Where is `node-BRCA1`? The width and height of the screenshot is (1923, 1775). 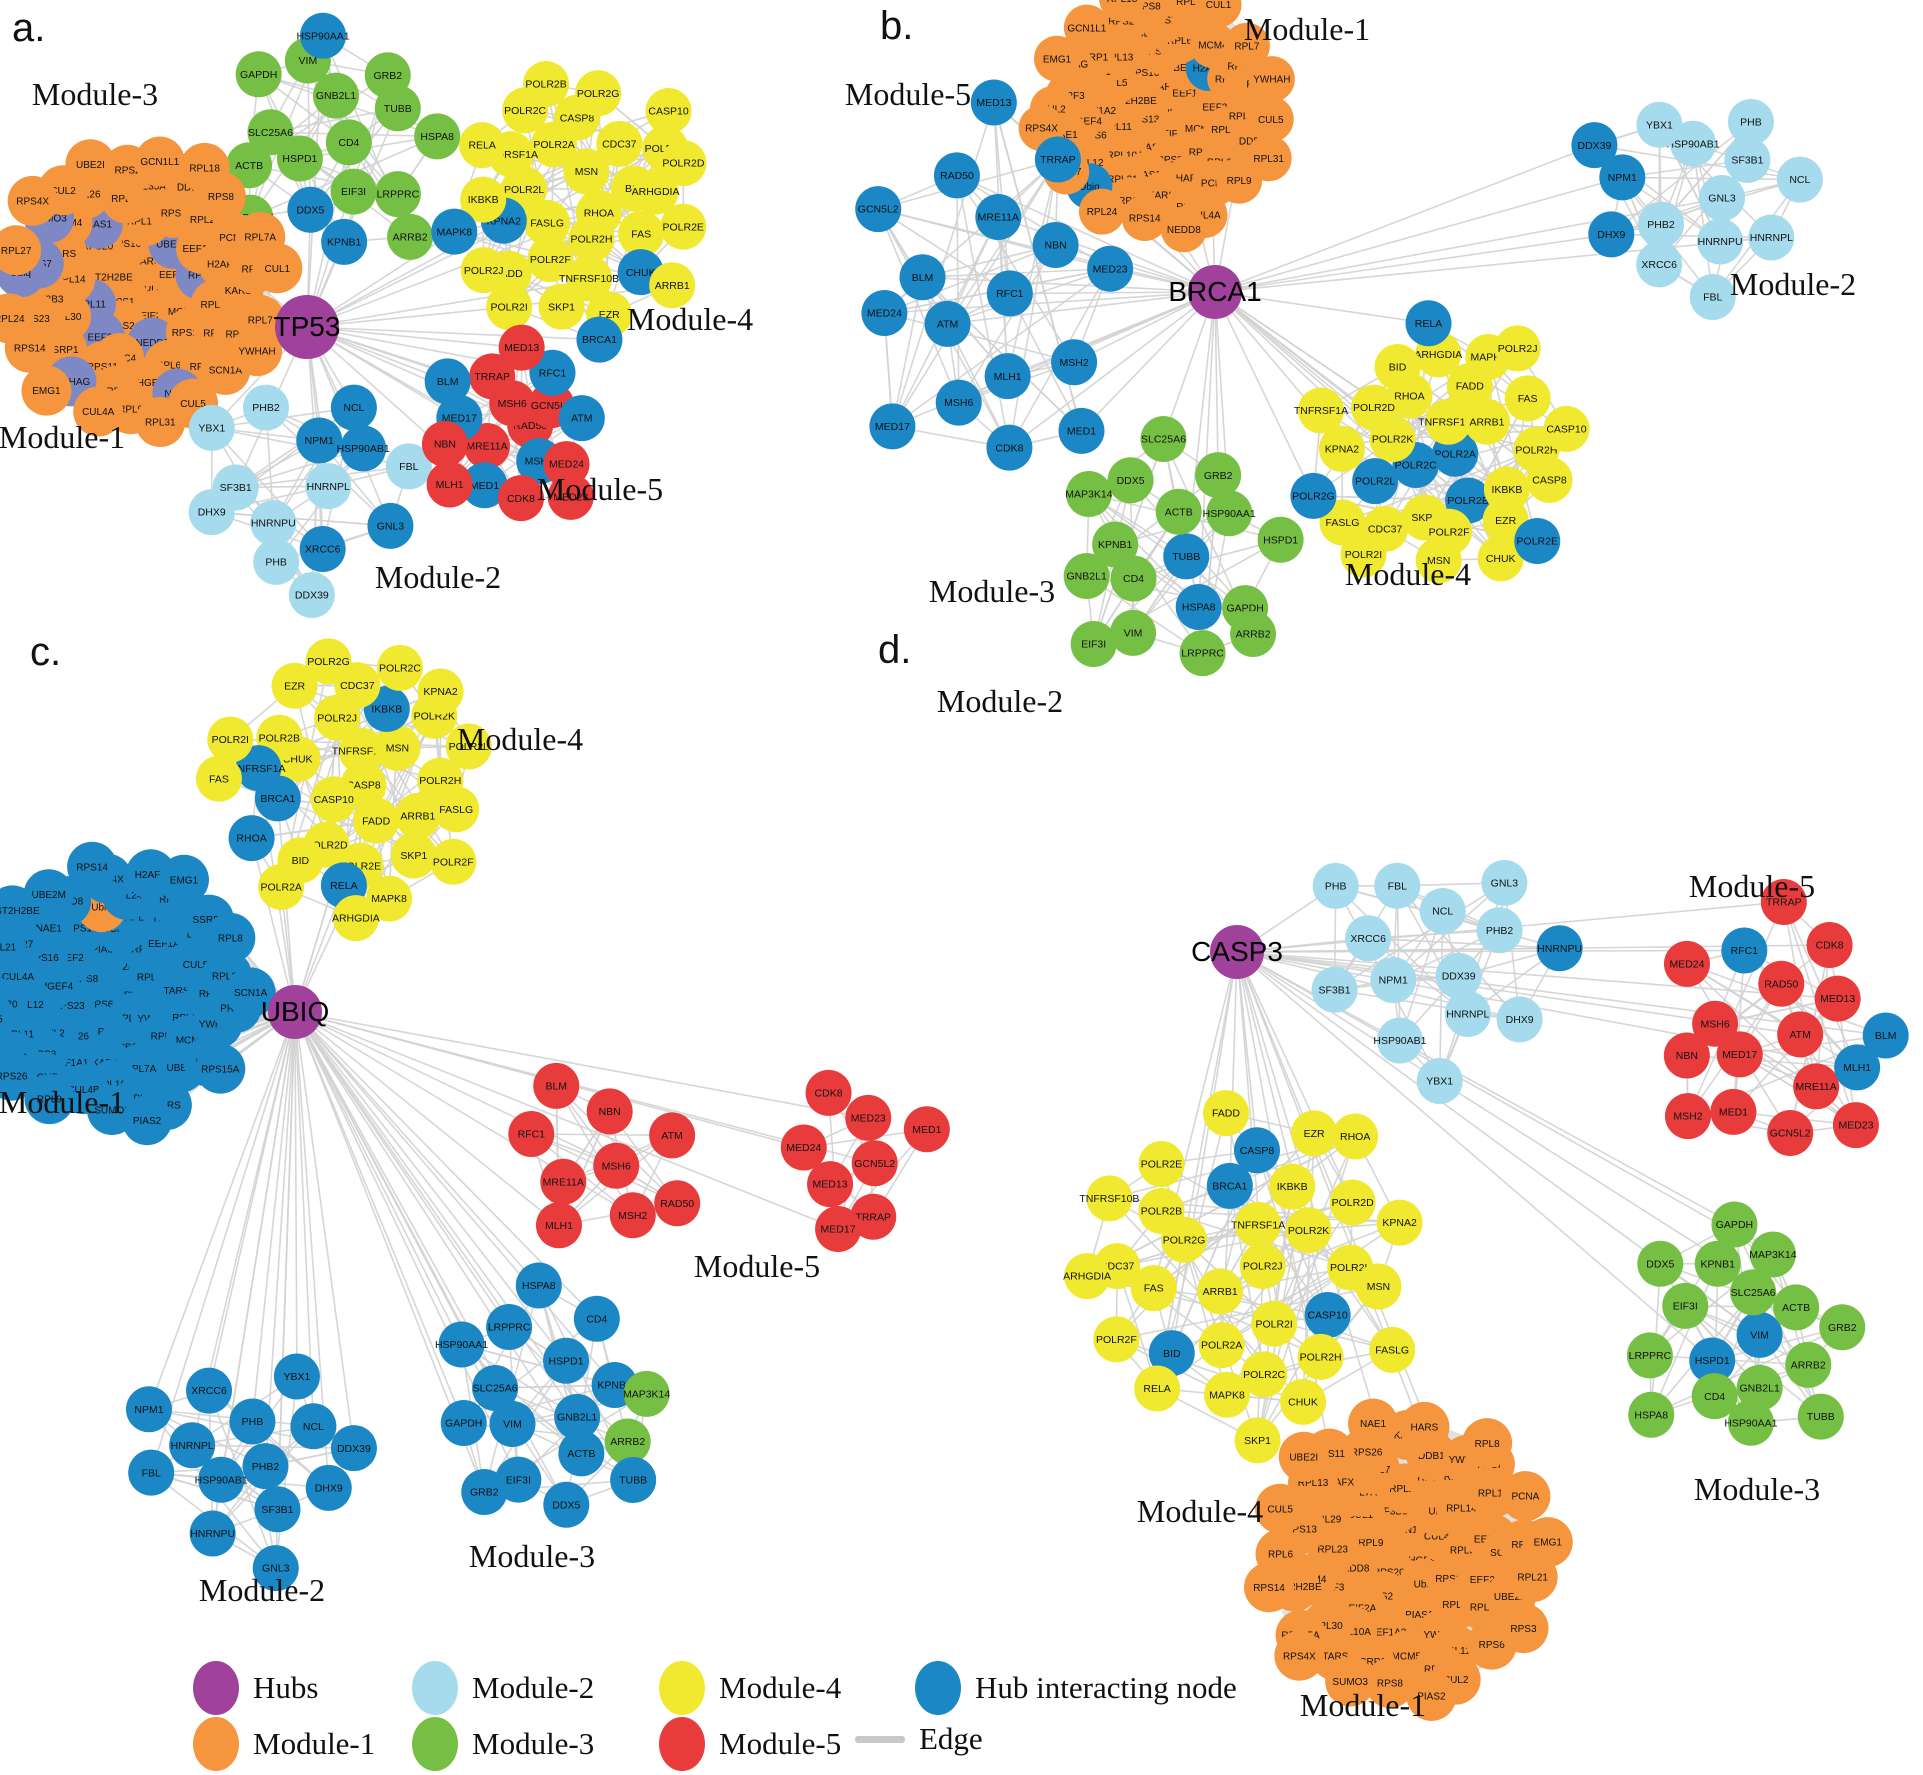
node-BRCA1 is located at coordinates (1229, 1185).